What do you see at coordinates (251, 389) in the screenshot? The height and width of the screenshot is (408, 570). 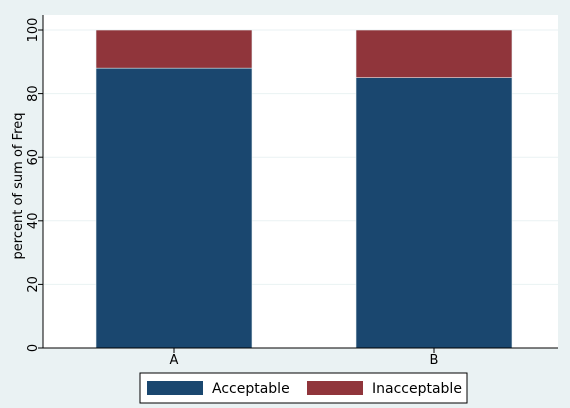 I see `legend-label-acceptable: Acceptable` at bounding box center [251, 389].